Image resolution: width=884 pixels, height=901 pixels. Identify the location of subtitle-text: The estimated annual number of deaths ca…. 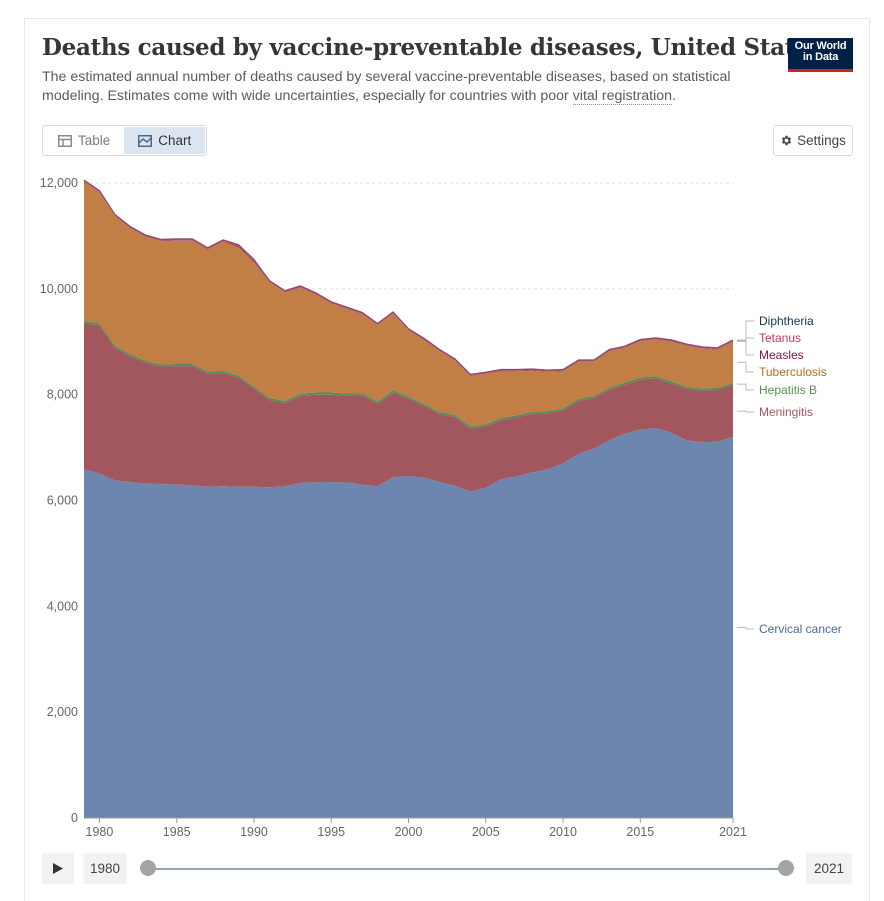
(386, 86).